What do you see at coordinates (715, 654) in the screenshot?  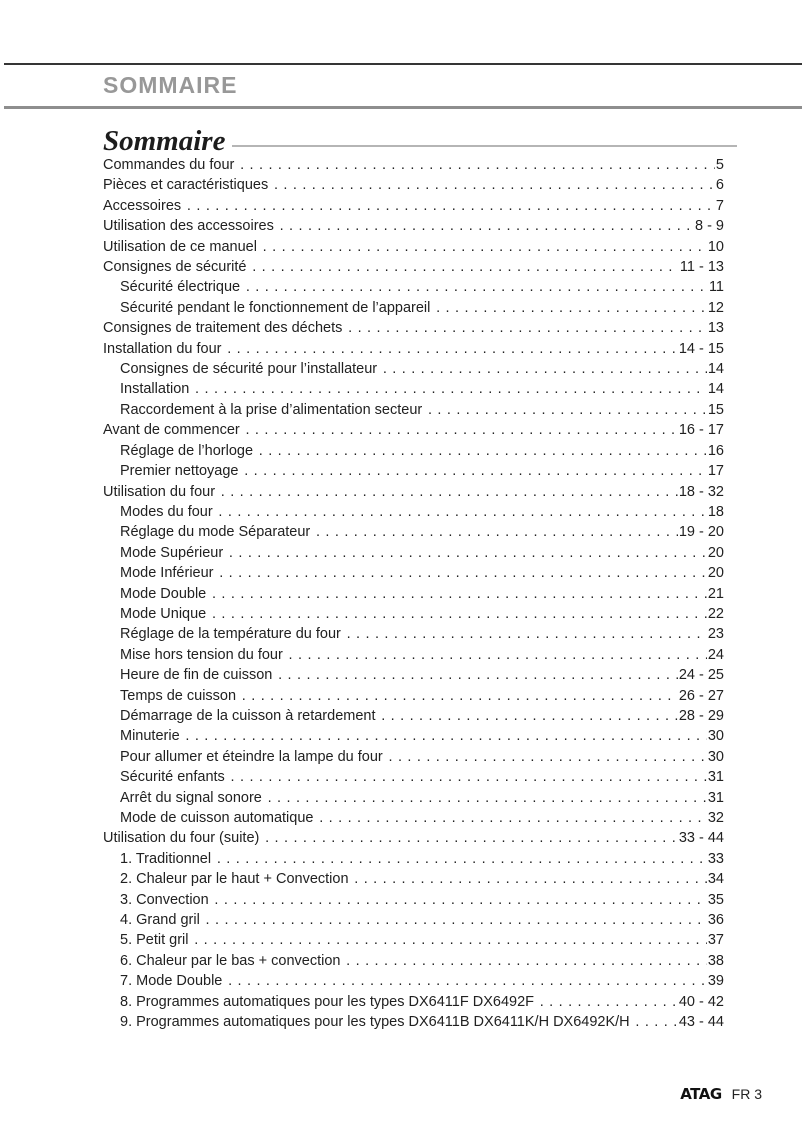 I see `toc-entry-page: 24` at bounding box center [715, 654].